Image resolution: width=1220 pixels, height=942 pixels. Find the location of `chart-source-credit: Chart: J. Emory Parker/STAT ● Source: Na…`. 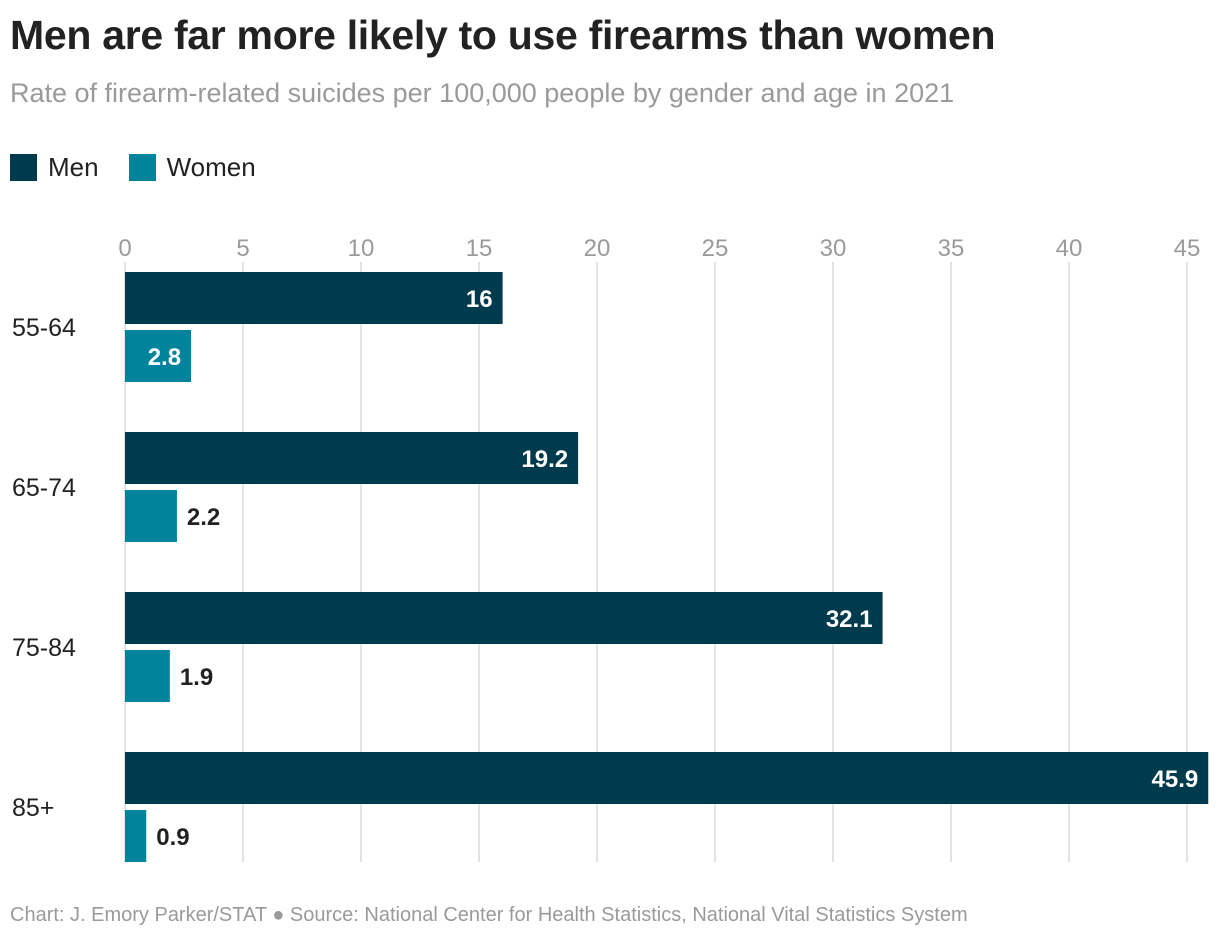

chart-source-credit: Chart: J. Emory Parker/STAT ● Source: Na… is located at coordinates (489, 915).